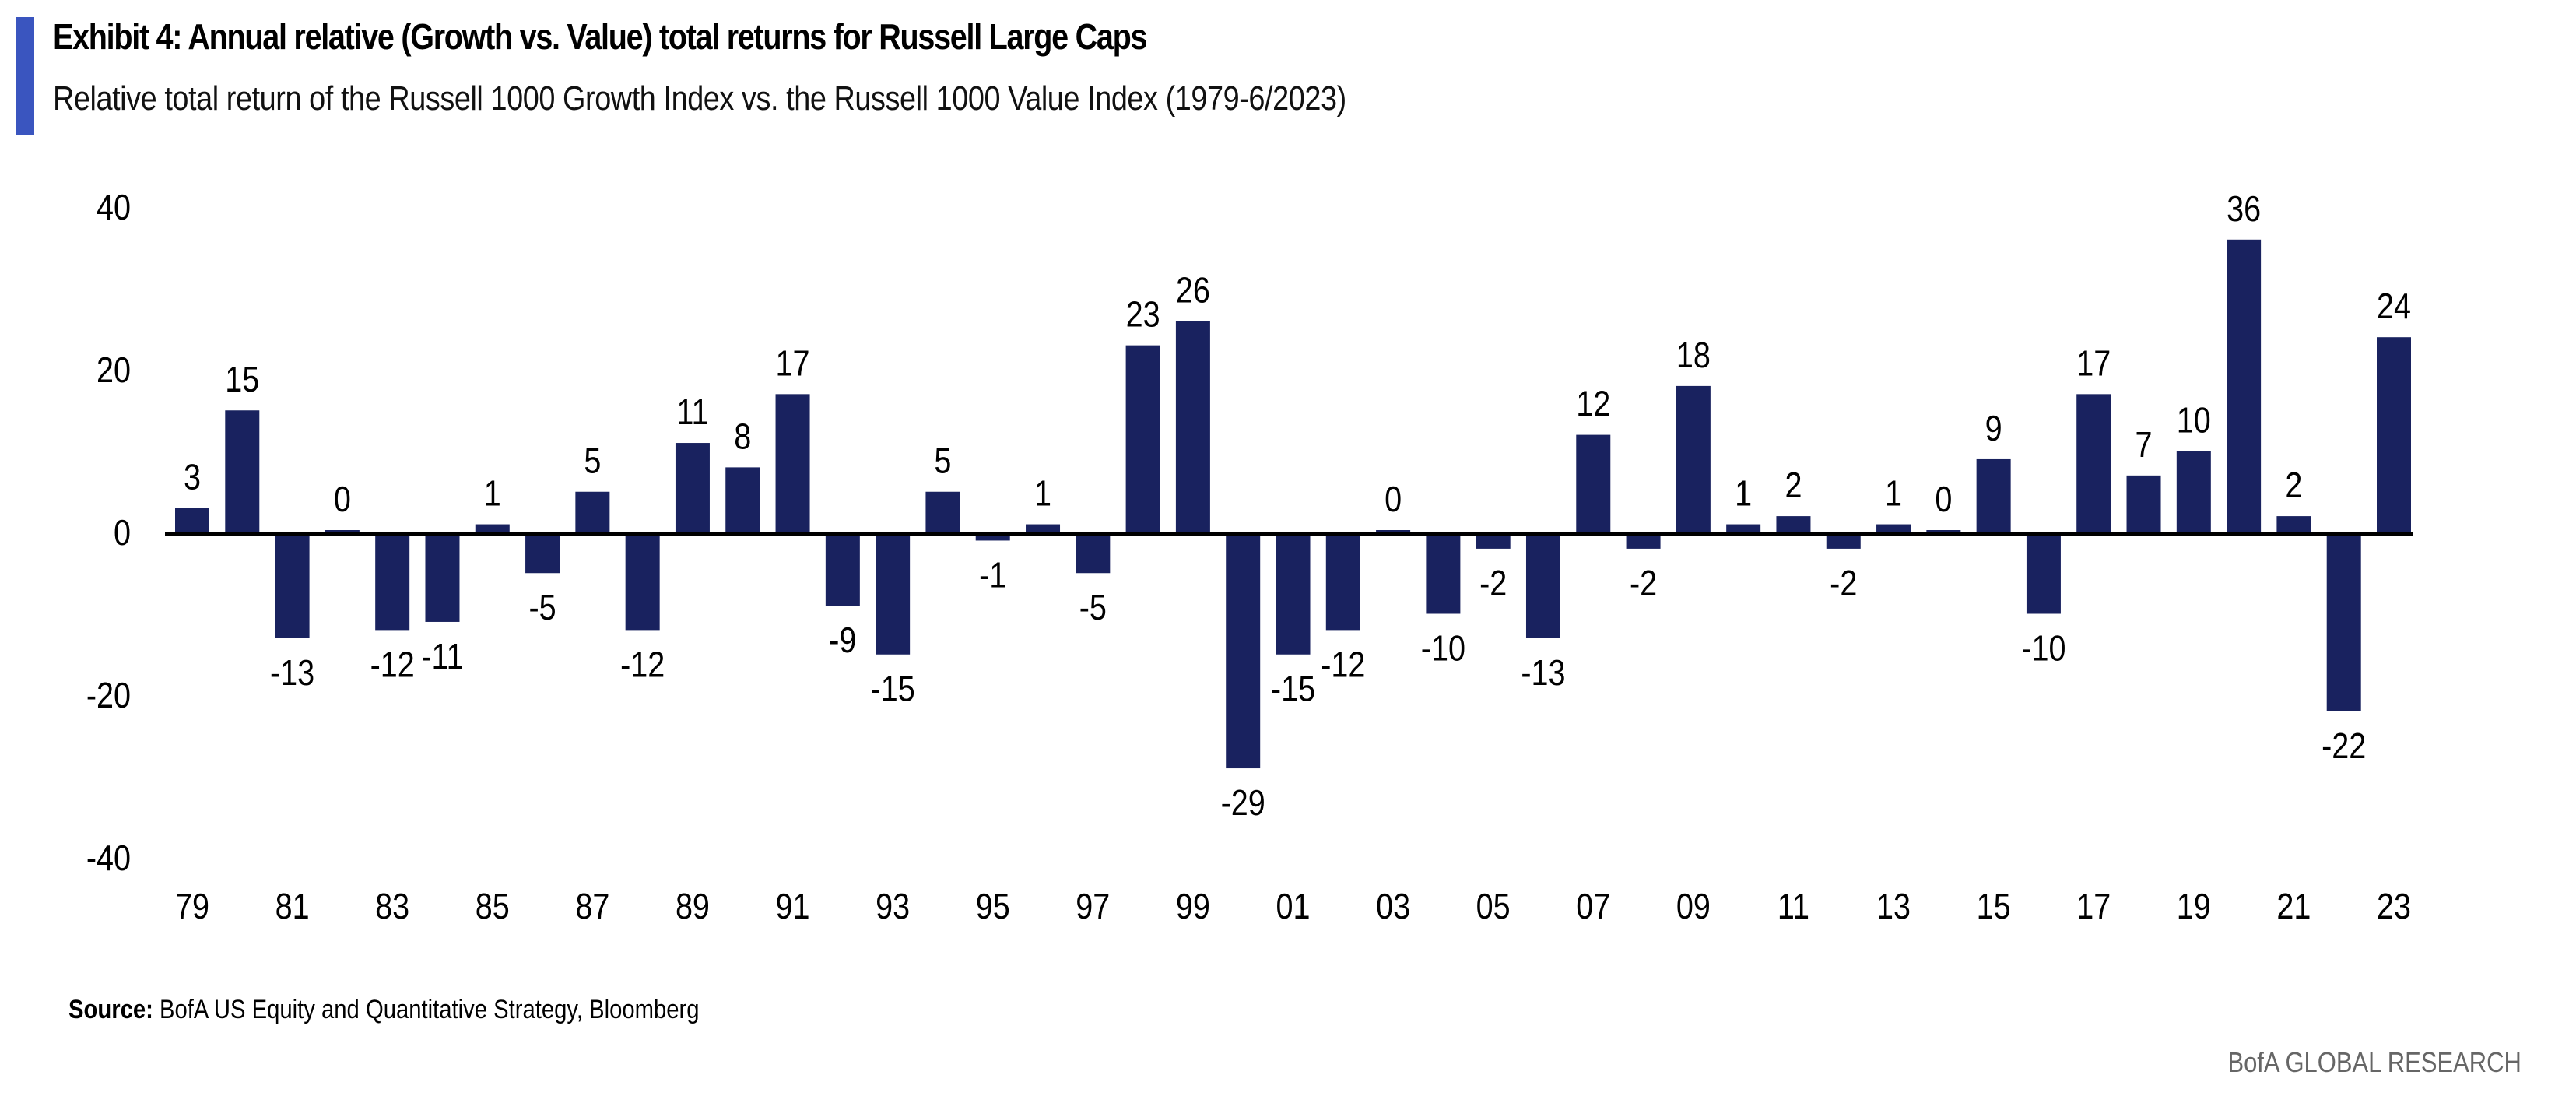 This screenshot has width=2576, height=1103. What do you see at coordinates (25, 76) in the screenshot?
I see `title-accent-bar` at bounding box center [25, 76].